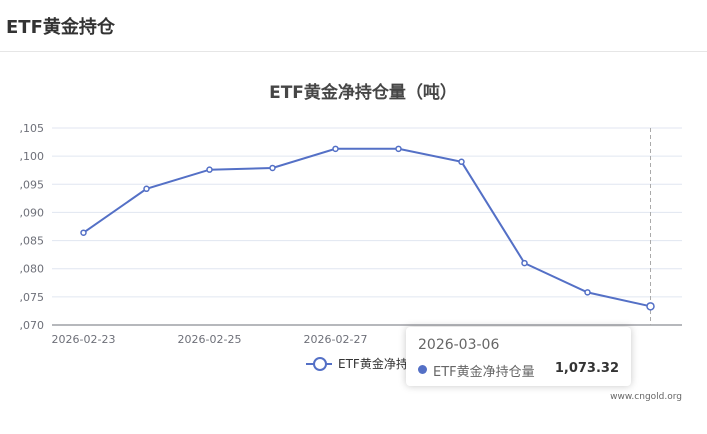 The width and height of the screenshot is (707, 434). I want to click on y-axis-ticks: ,070 ,075 ,080 ,085 ,090 ,095 ,100 ,105, so click(32, 227).